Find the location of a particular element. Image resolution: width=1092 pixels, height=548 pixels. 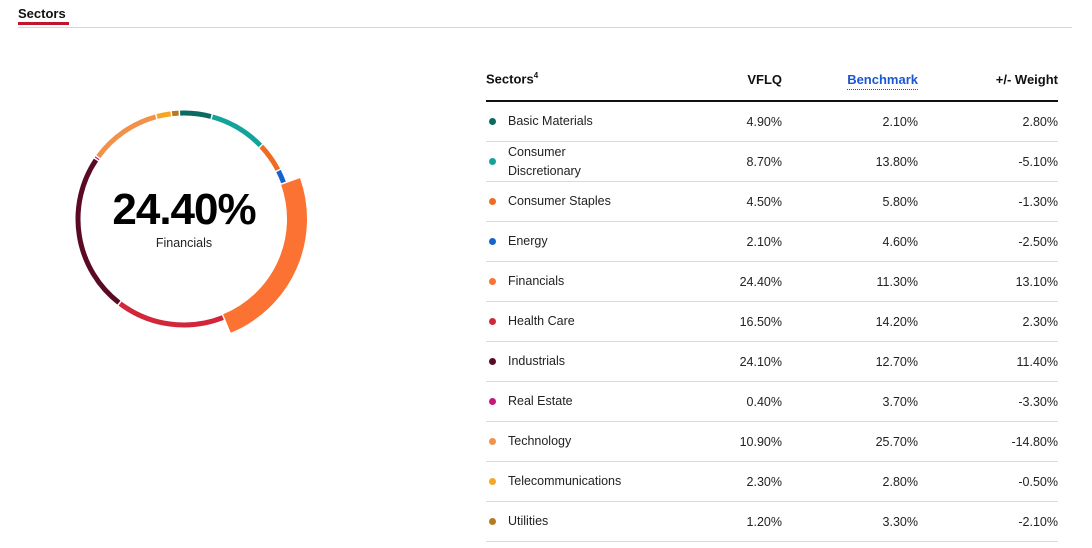

fund-weight: 10.90% is located at coordinates (734, 441).